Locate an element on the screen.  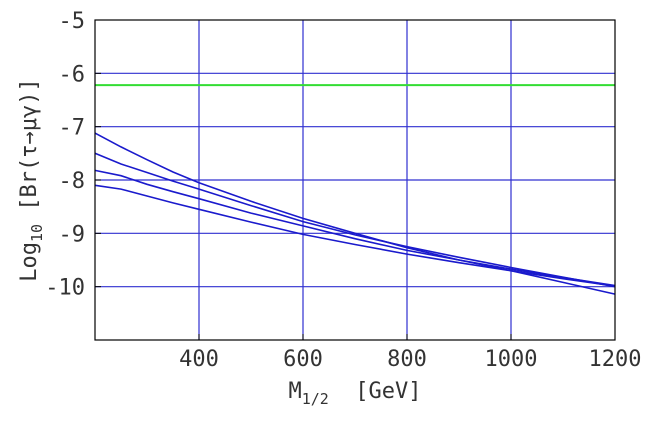
y-axis-ticks: -5 -6 -7 -8 -9 -10 is located at coordinates (73, 155).